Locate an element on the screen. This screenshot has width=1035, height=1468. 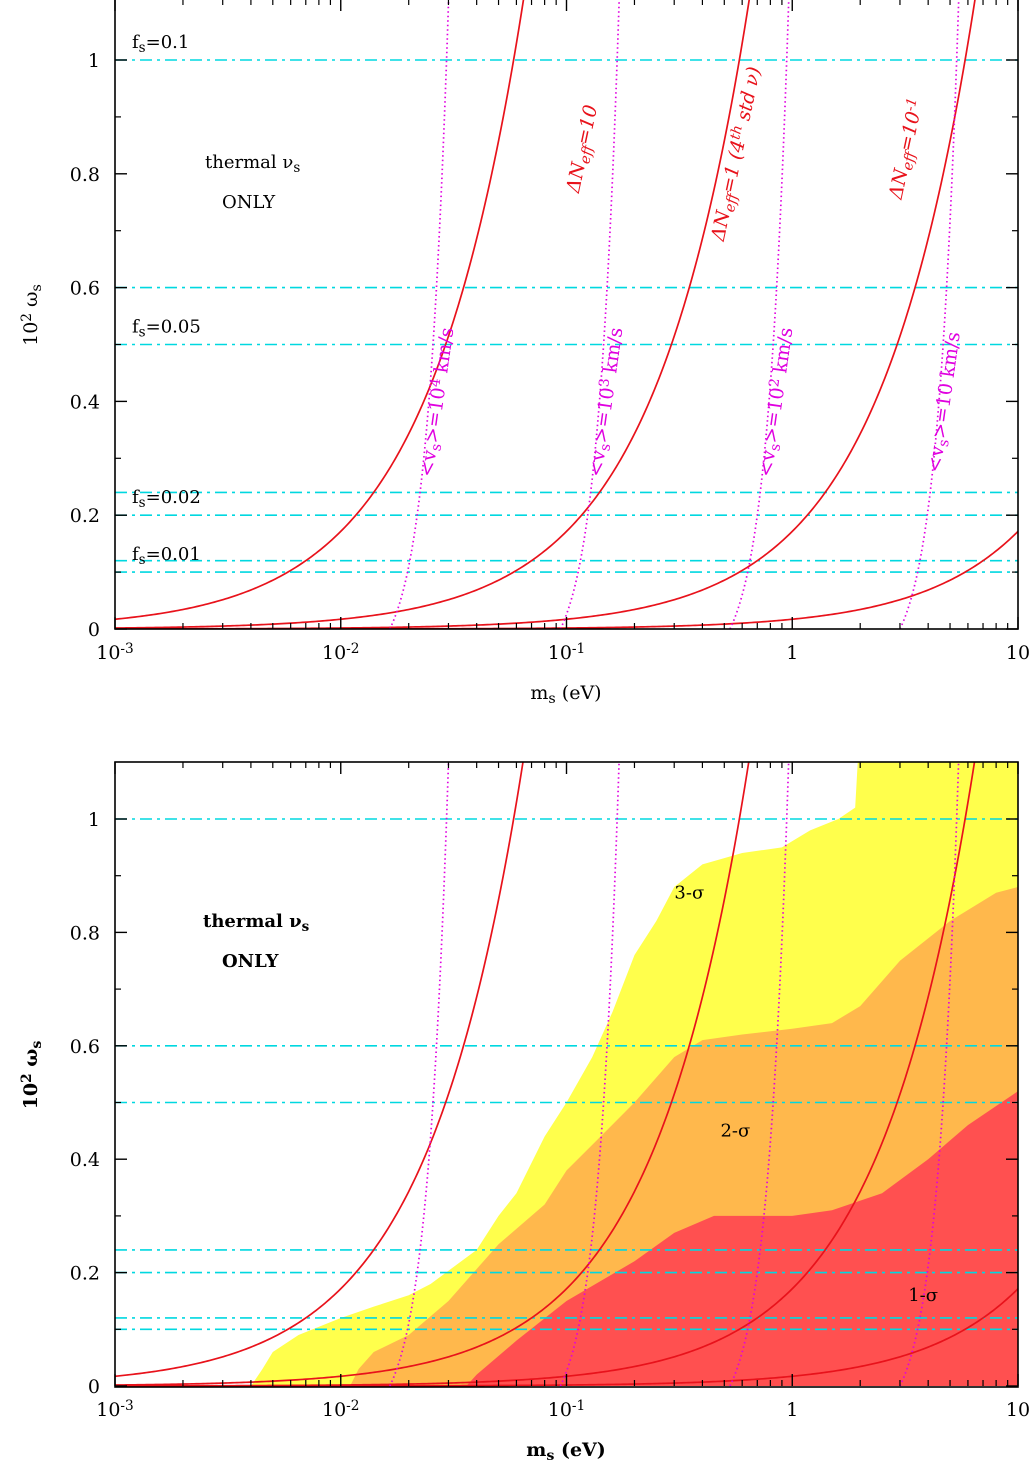
velocity-label: <vs>=10 km/s is located at coordinates (945, 402).